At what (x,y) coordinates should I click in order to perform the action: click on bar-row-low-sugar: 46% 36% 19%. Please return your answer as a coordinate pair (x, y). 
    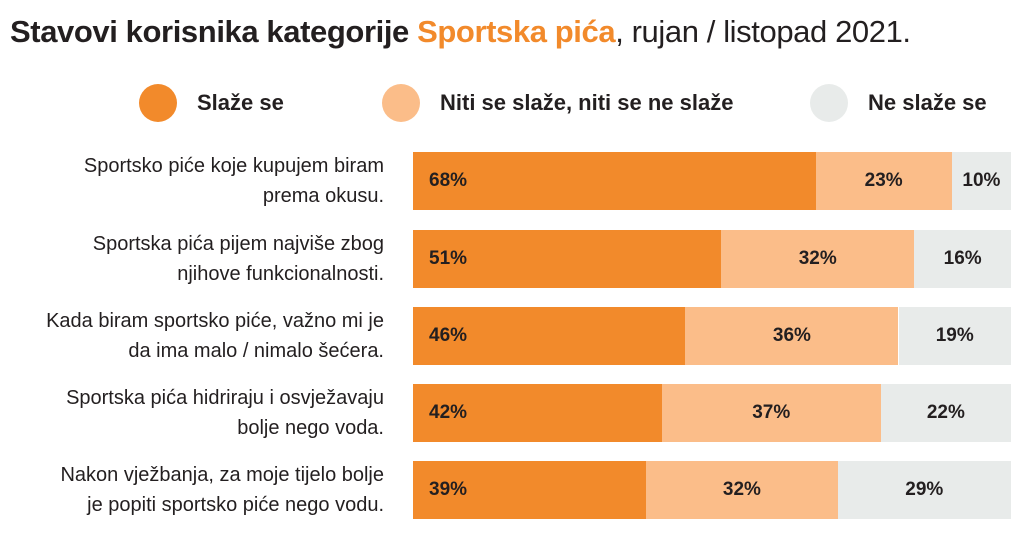
    Looking at the image, I should click on (712, 336).